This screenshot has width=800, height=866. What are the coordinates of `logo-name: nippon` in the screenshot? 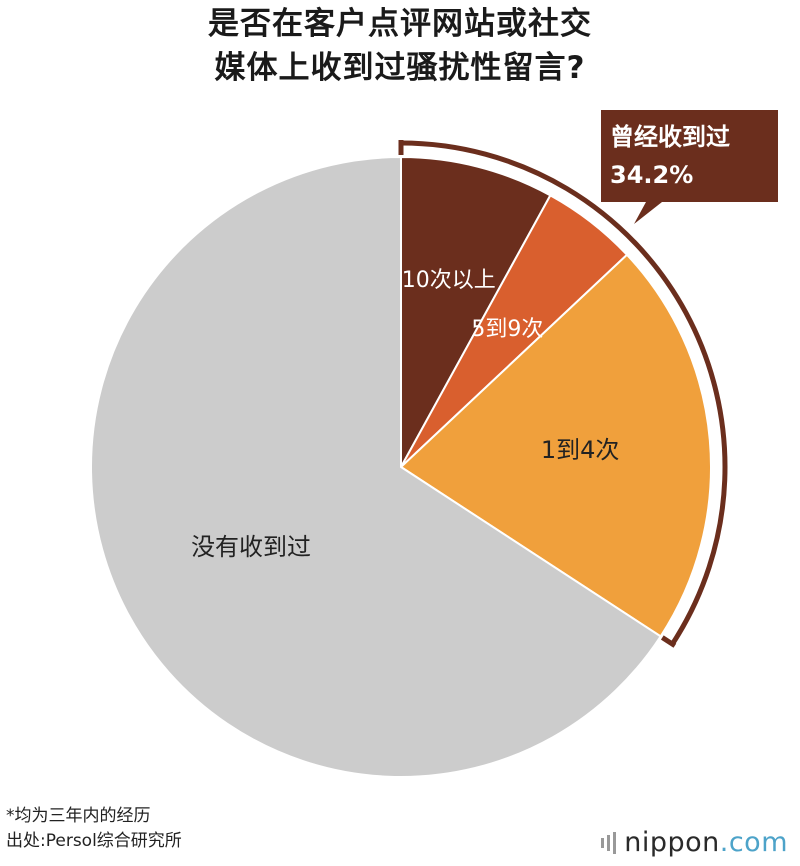 It's located at (672, 842).